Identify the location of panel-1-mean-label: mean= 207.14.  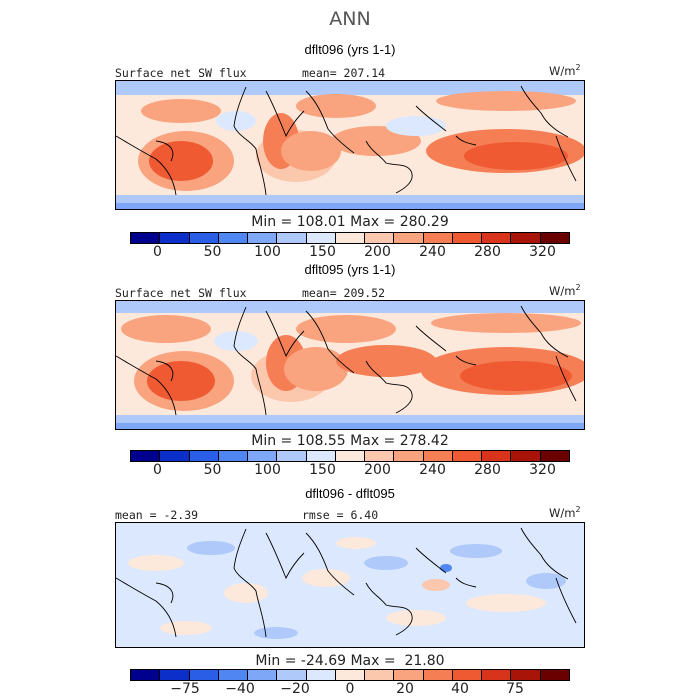
(344, 73).